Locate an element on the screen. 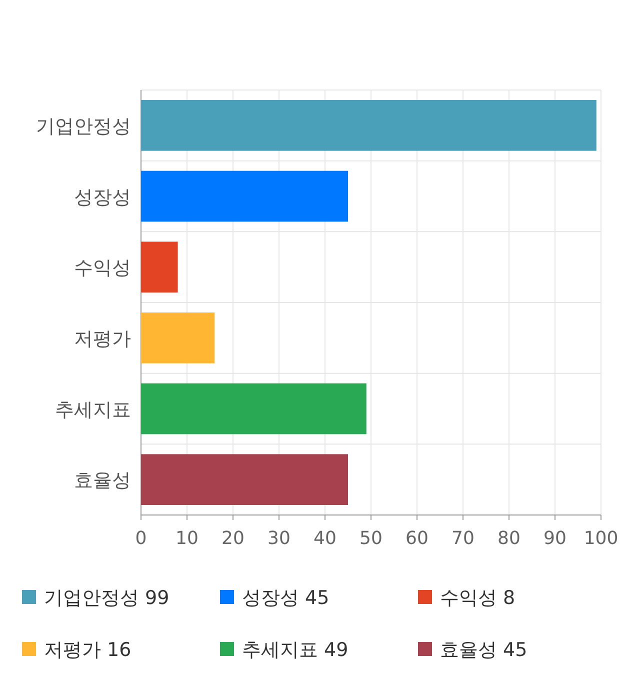 This screenshot has height=700, width=640. x-tick-label: 100 is located at coordinates (601, 538).